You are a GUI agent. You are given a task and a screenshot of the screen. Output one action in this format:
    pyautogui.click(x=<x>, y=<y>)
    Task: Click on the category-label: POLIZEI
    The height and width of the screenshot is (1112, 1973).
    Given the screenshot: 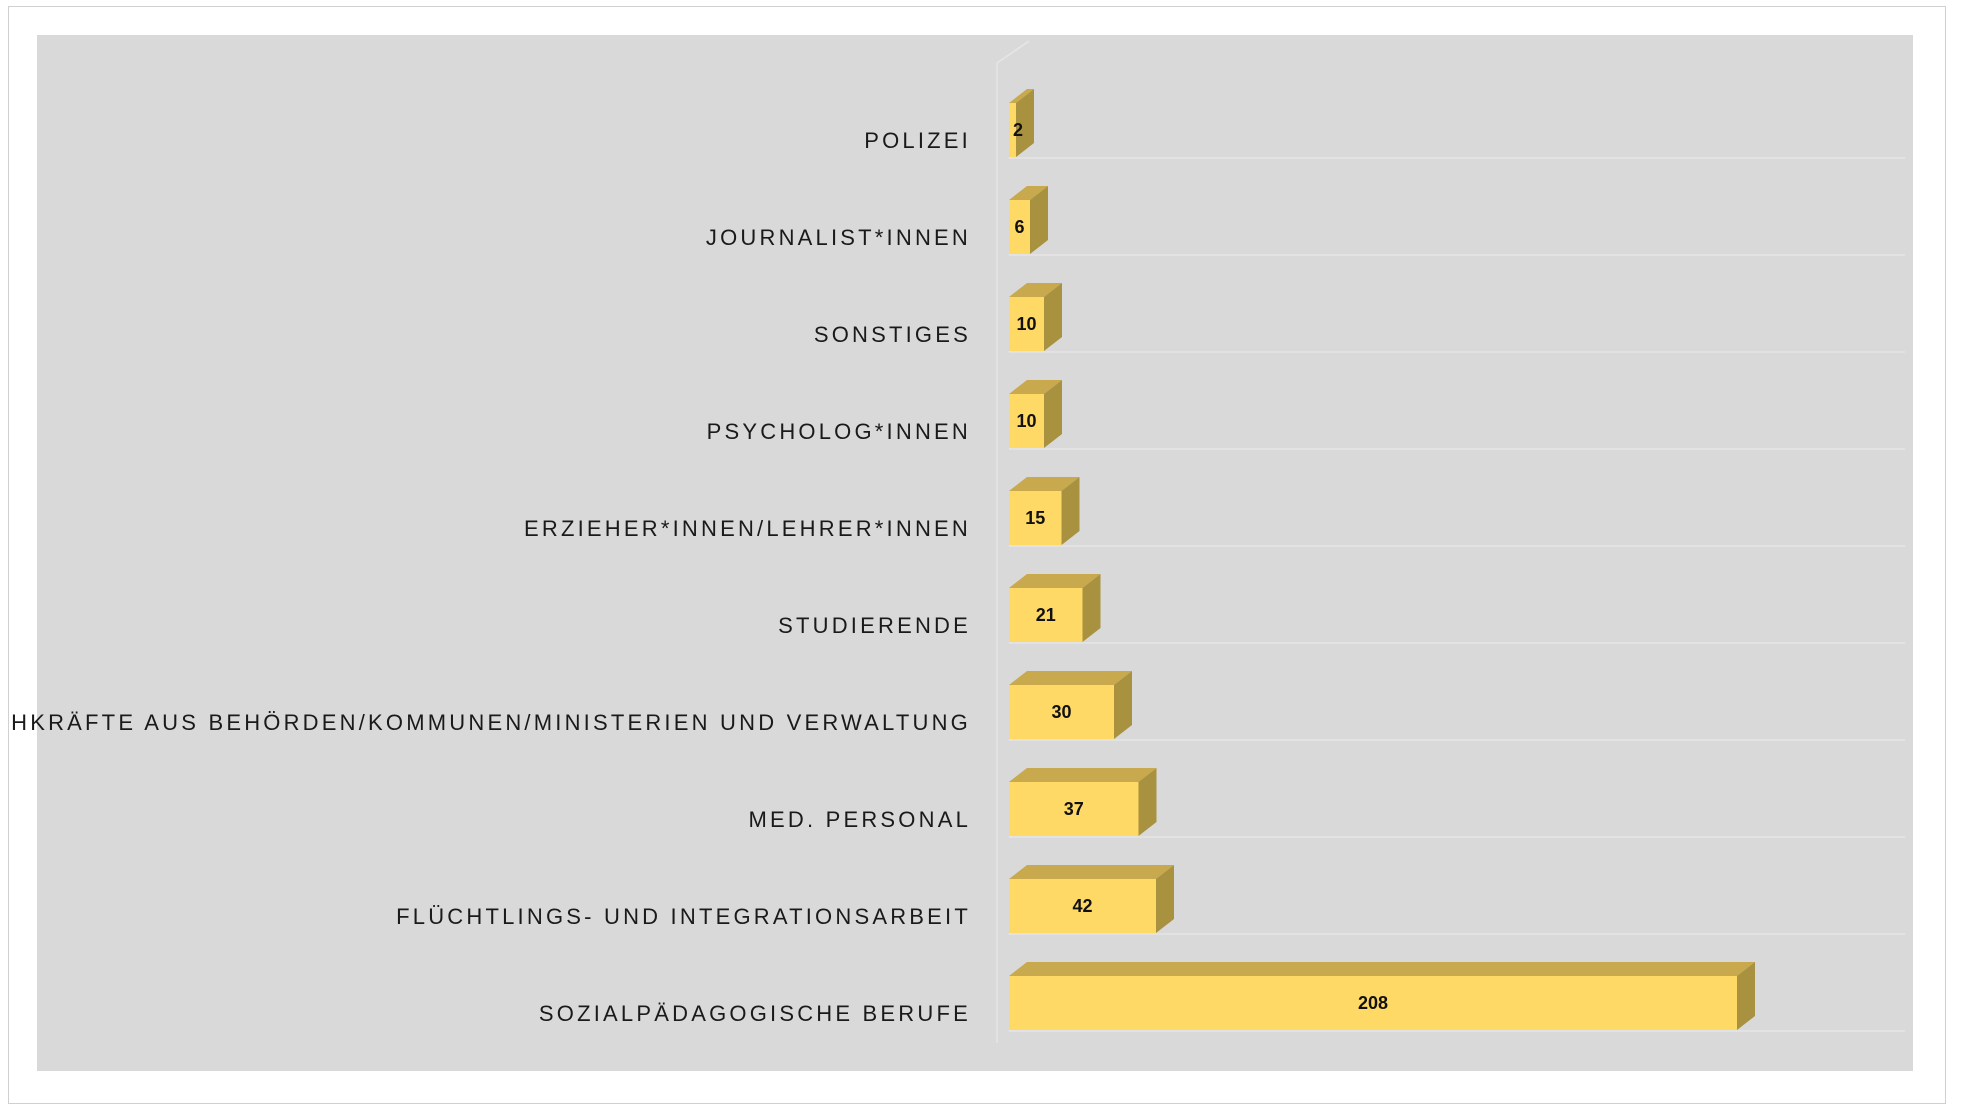 What is the action you would take?
    pyautogui.click(x=917, y=140)
    